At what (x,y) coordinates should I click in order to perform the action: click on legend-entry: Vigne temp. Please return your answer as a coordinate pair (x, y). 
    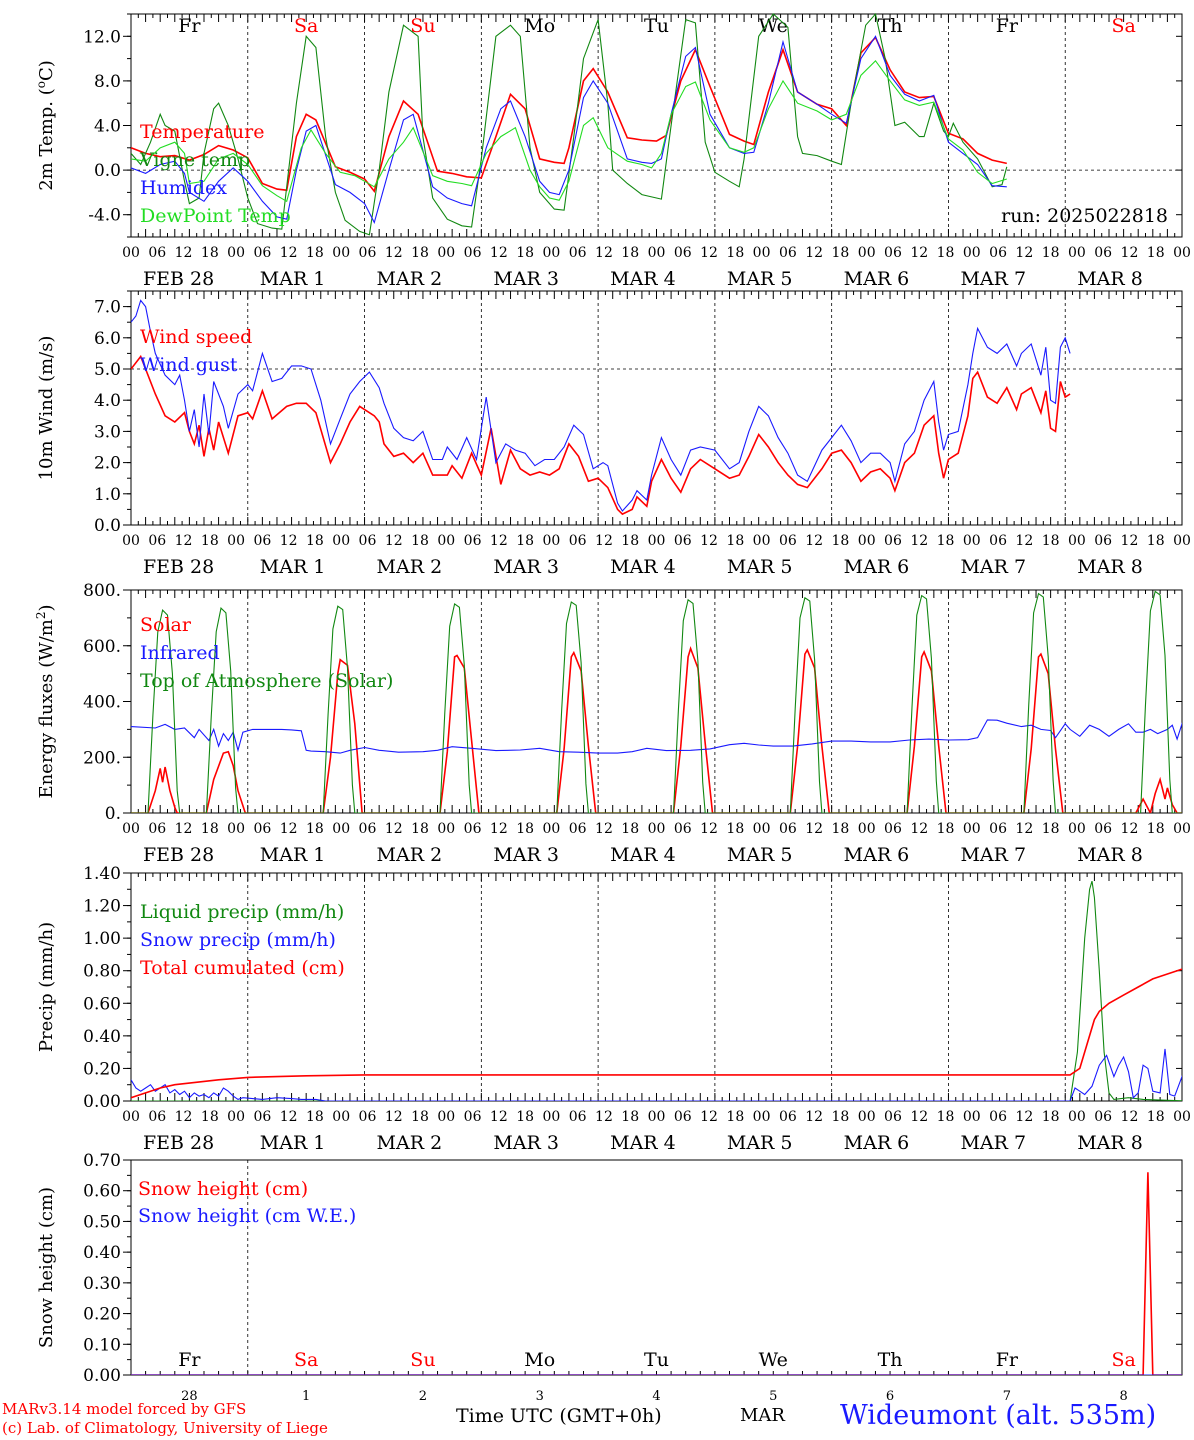
    Looking at the image, I should click on (194, 160).